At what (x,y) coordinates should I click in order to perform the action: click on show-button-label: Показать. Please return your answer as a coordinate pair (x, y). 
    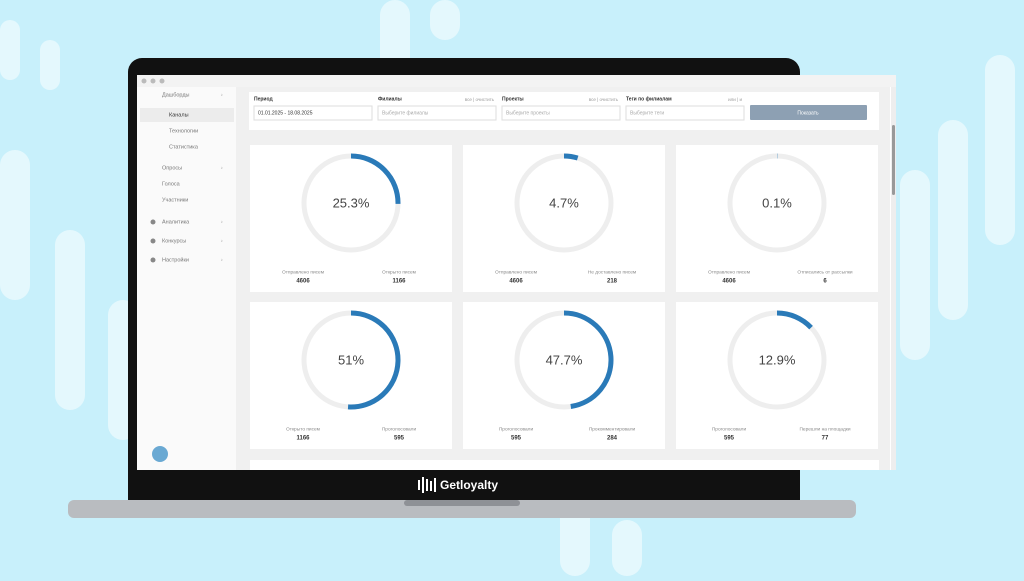
    Looking at the image, I should click on (808, 113).